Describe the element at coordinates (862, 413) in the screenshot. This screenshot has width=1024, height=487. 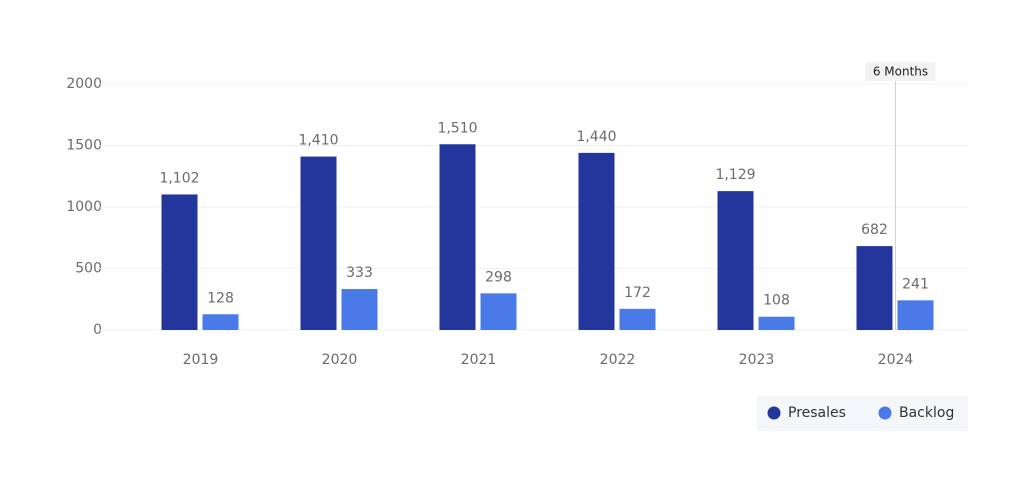
I see `legend-box` at that location.